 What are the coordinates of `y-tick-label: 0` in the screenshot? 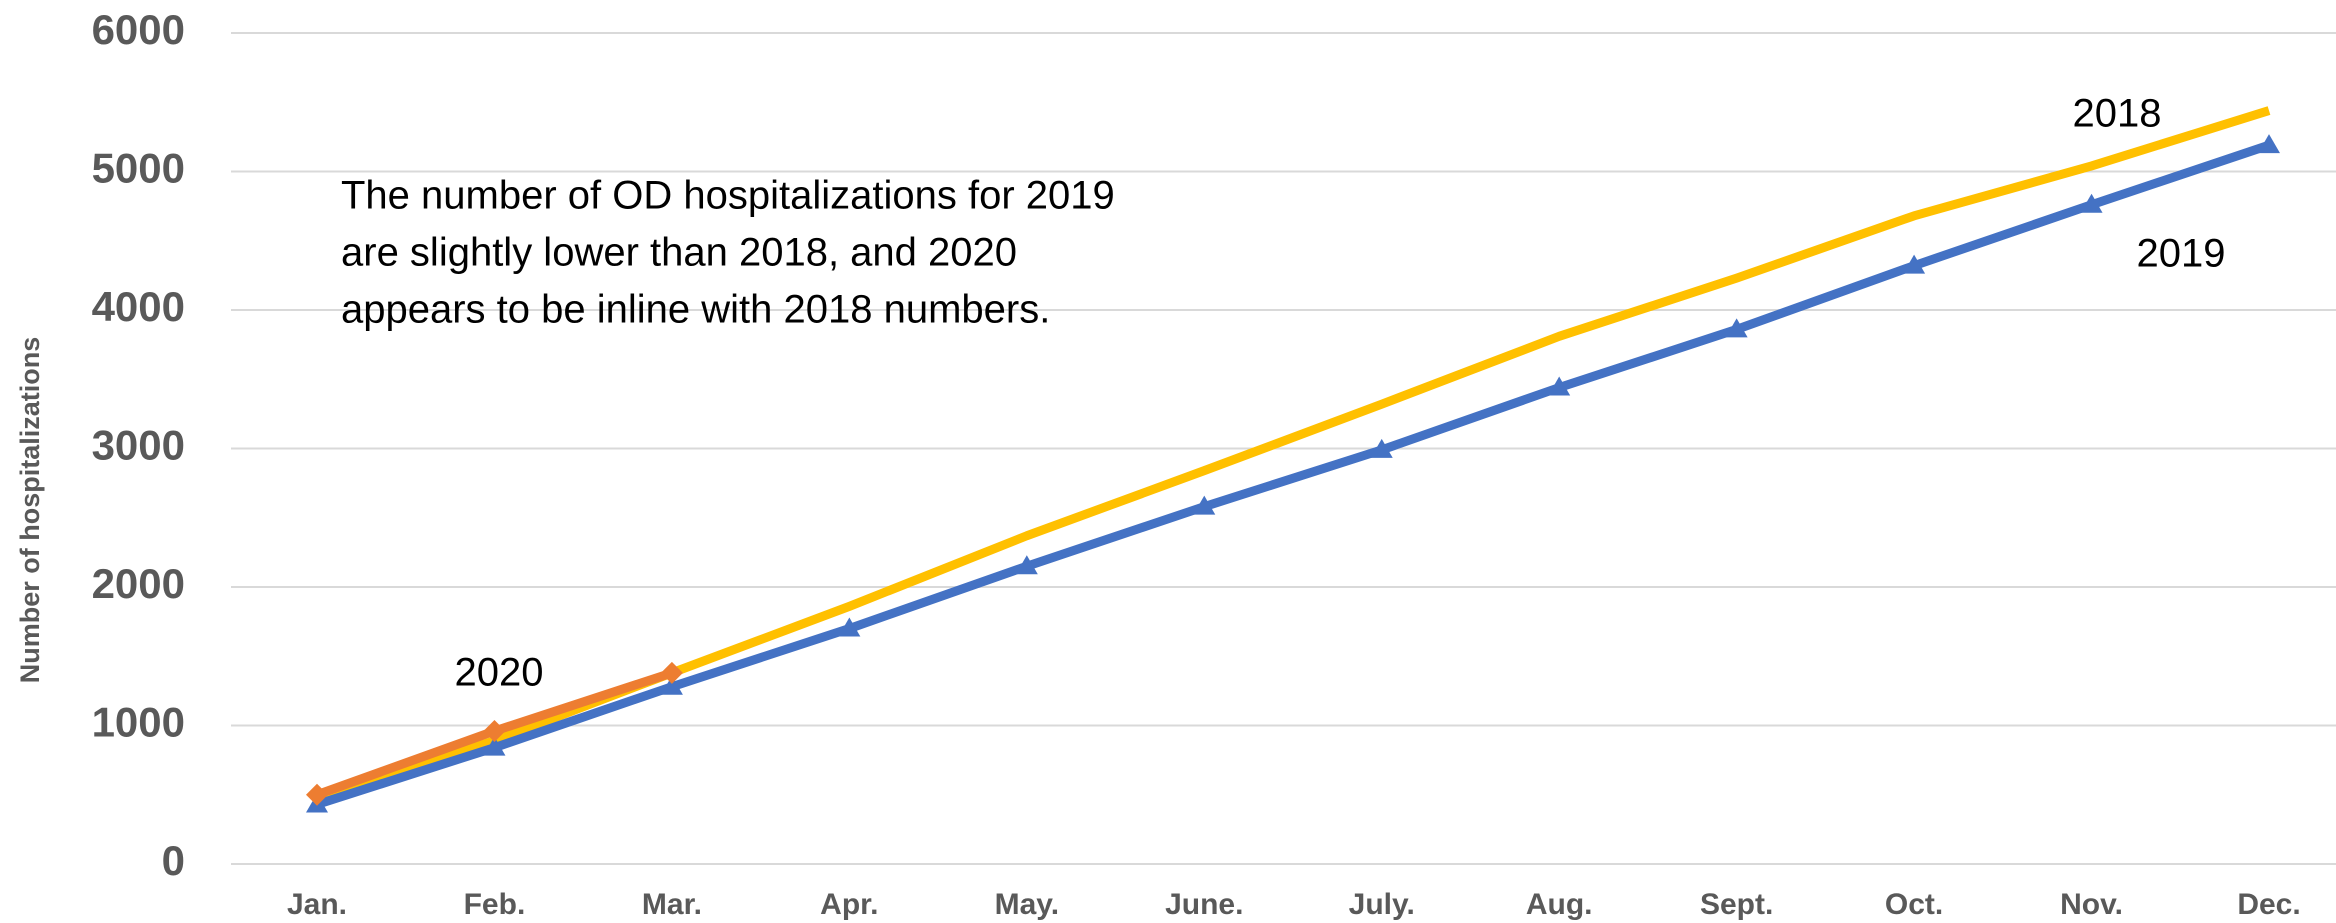 It's located at (173, 860).